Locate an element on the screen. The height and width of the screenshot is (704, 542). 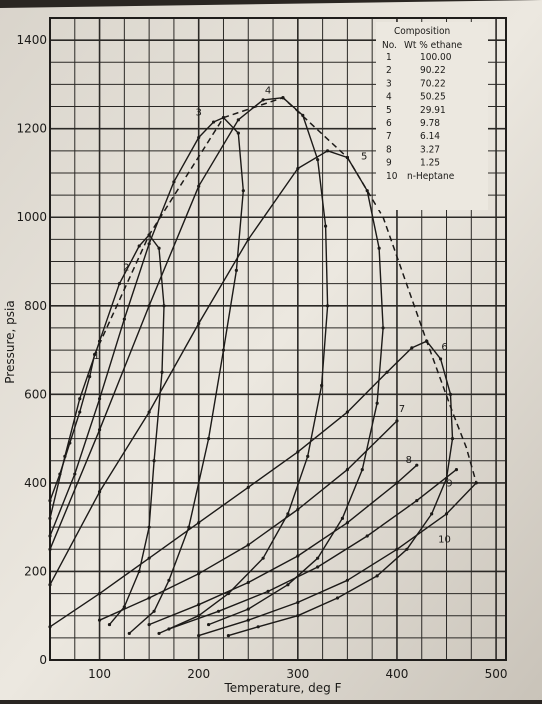
x-tick-label: 400 is located at coordinates (397, 674).